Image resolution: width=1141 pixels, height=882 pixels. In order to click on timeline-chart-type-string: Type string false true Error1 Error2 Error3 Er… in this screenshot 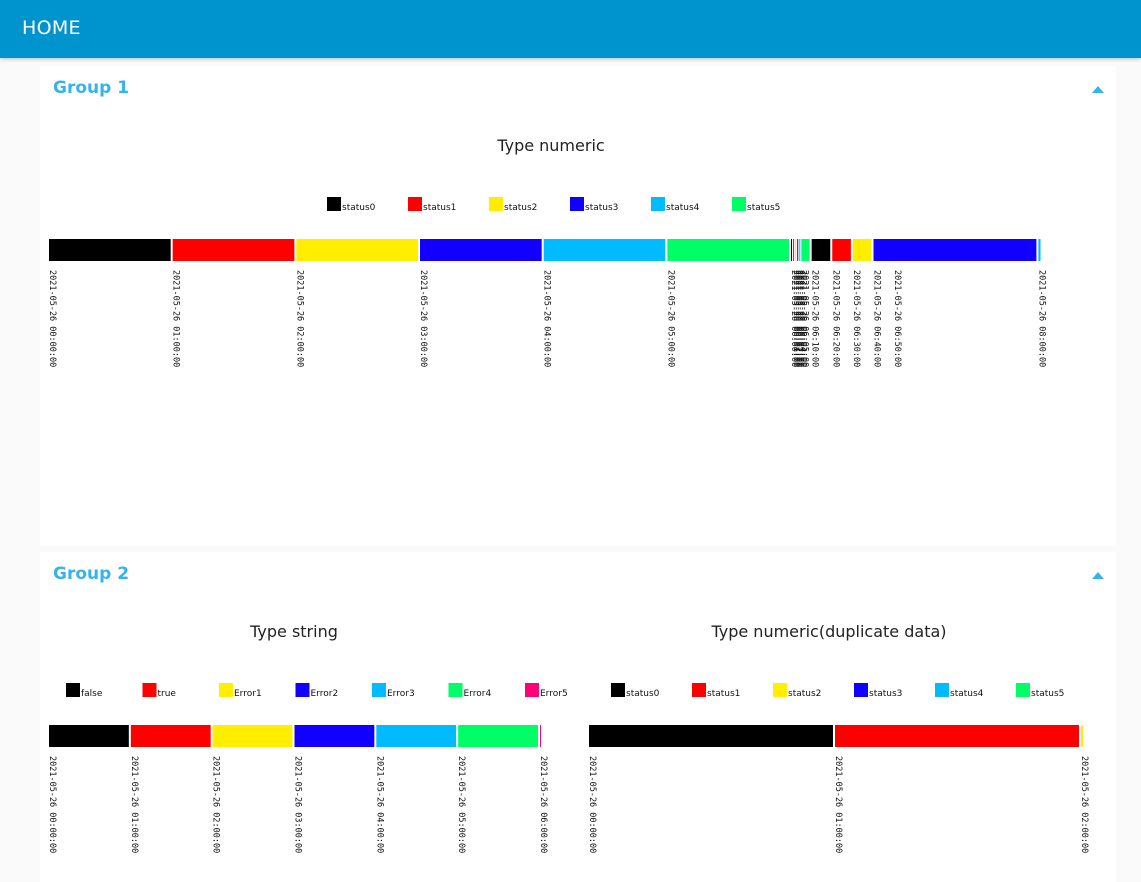, I will do `click(307, 736)`.